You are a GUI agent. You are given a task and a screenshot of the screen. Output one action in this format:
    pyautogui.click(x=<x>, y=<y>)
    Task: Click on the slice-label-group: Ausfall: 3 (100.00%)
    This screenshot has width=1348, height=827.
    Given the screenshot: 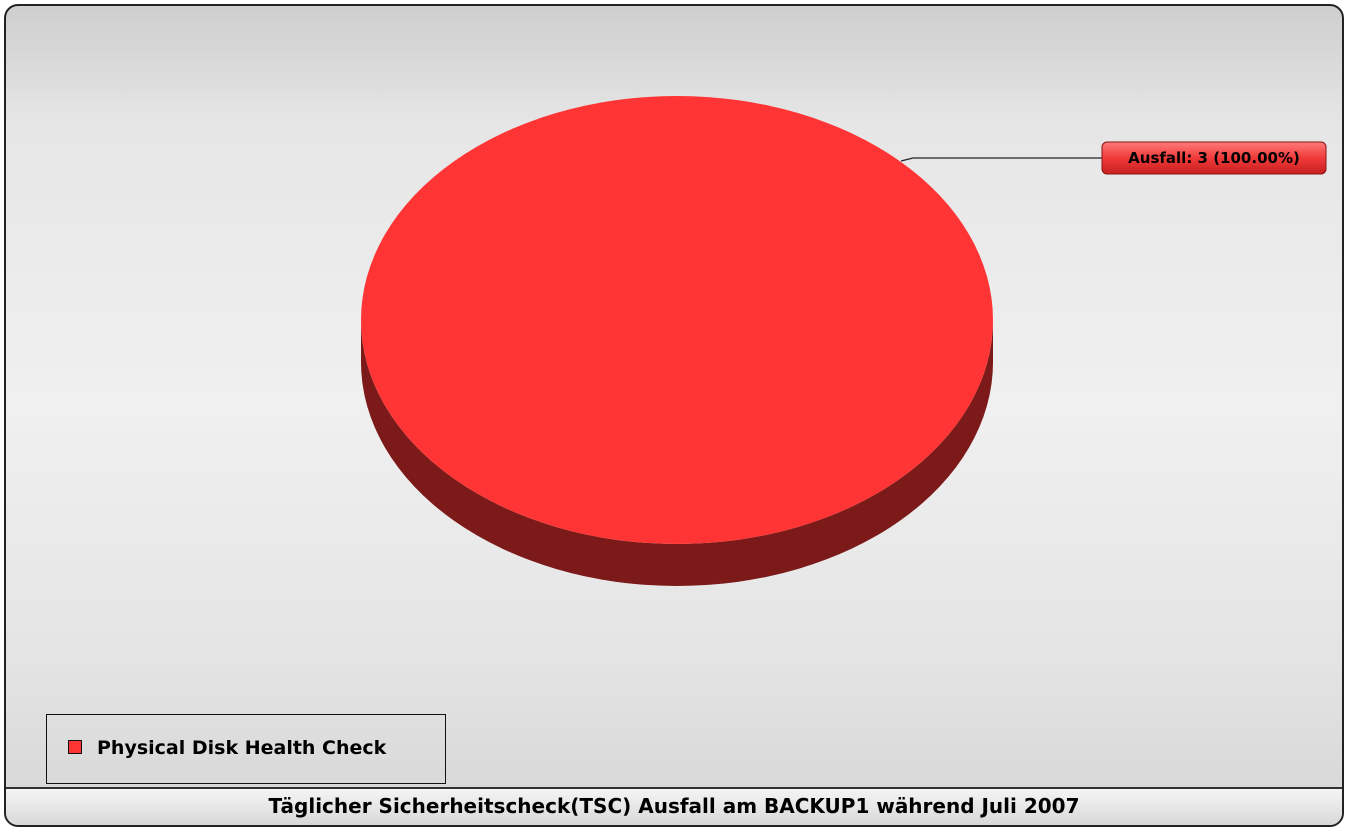 What is the action you would take?
    pyautogui.click(x=1113, y=158)
    